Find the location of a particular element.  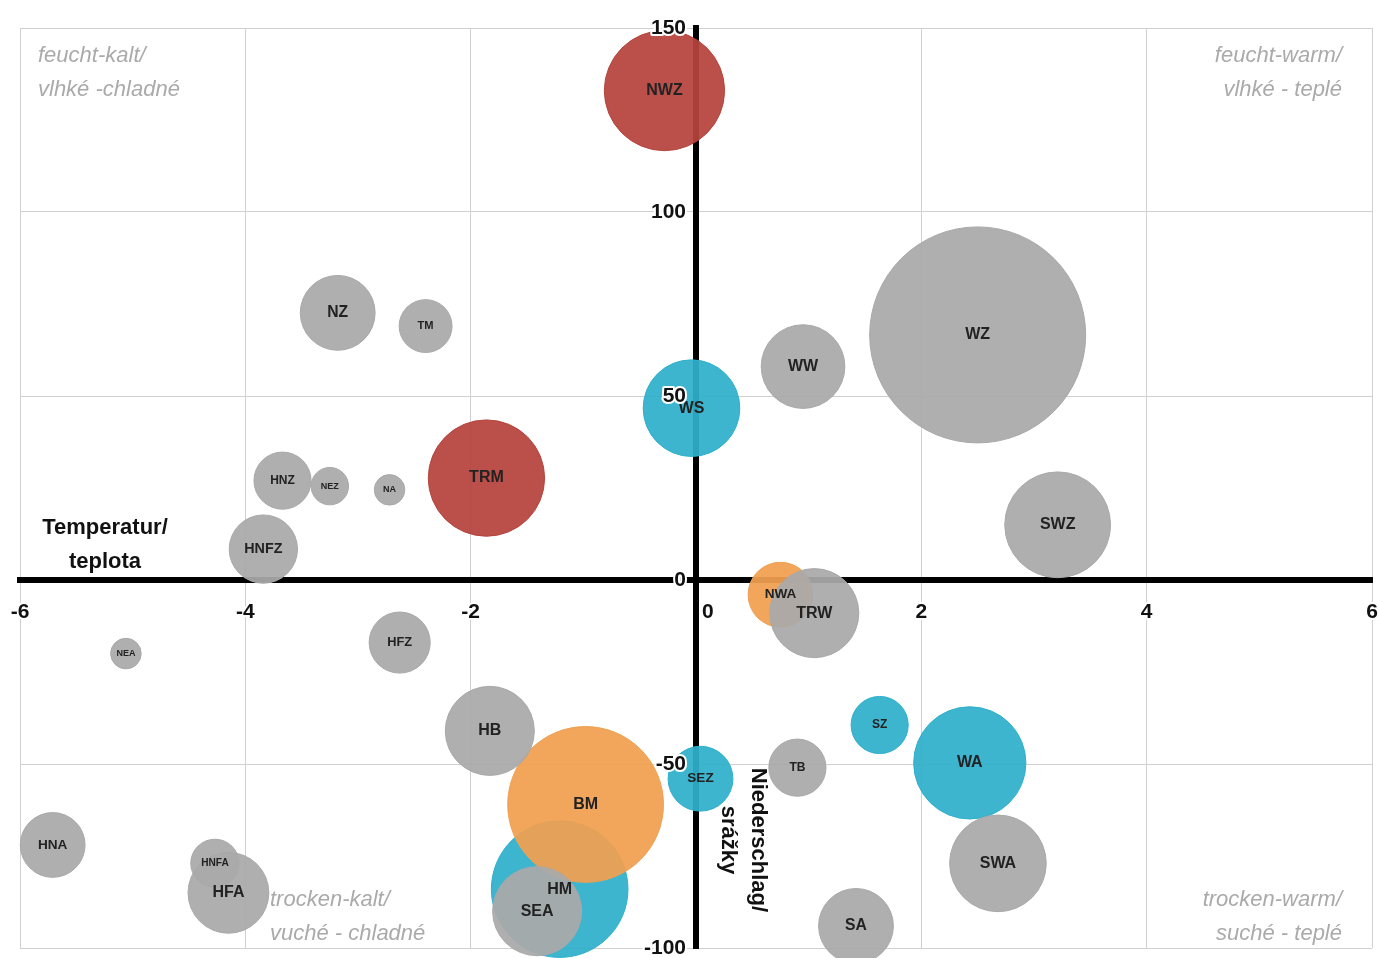

data-label: NA is located at coordinates (390, 489).